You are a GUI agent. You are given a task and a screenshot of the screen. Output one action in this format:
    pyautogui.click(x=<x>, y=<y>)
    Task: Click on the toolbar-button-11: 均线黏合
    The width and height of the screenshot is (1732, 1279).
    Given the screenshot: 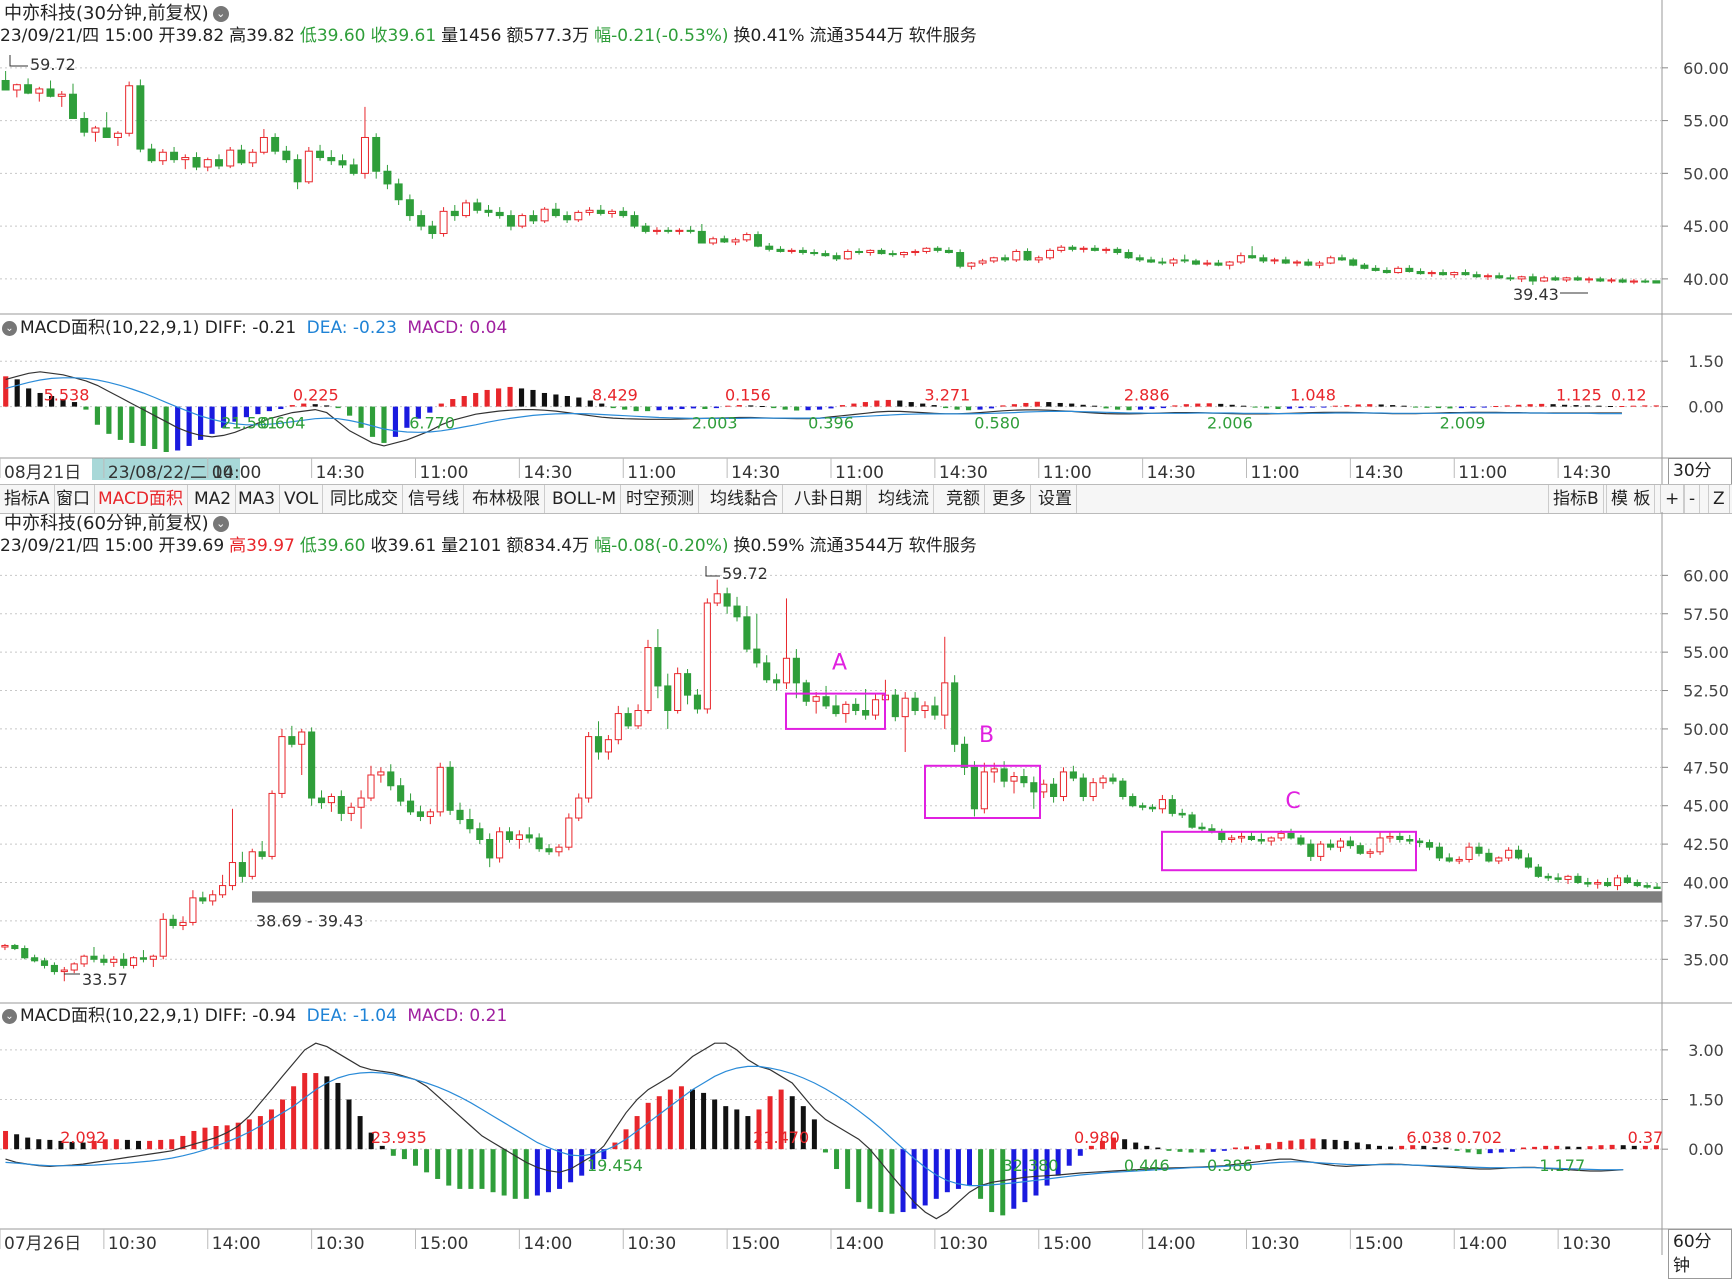 What is the action you would take?
    pyautogui.click(x=744, y=499)
    